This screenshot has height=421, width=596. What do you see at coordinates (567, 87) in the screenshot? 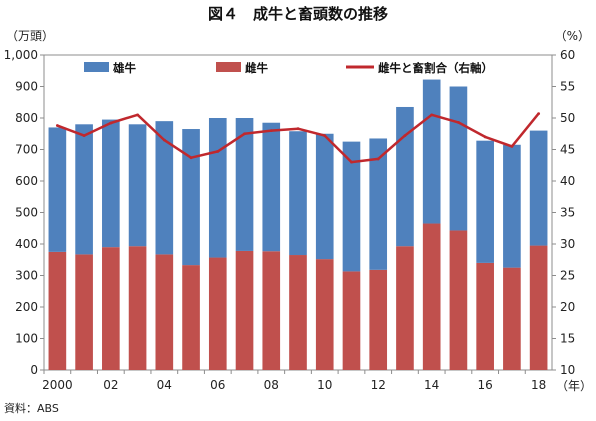
I see `y-right-tick-label: 55` at bounding box center [567, 87].